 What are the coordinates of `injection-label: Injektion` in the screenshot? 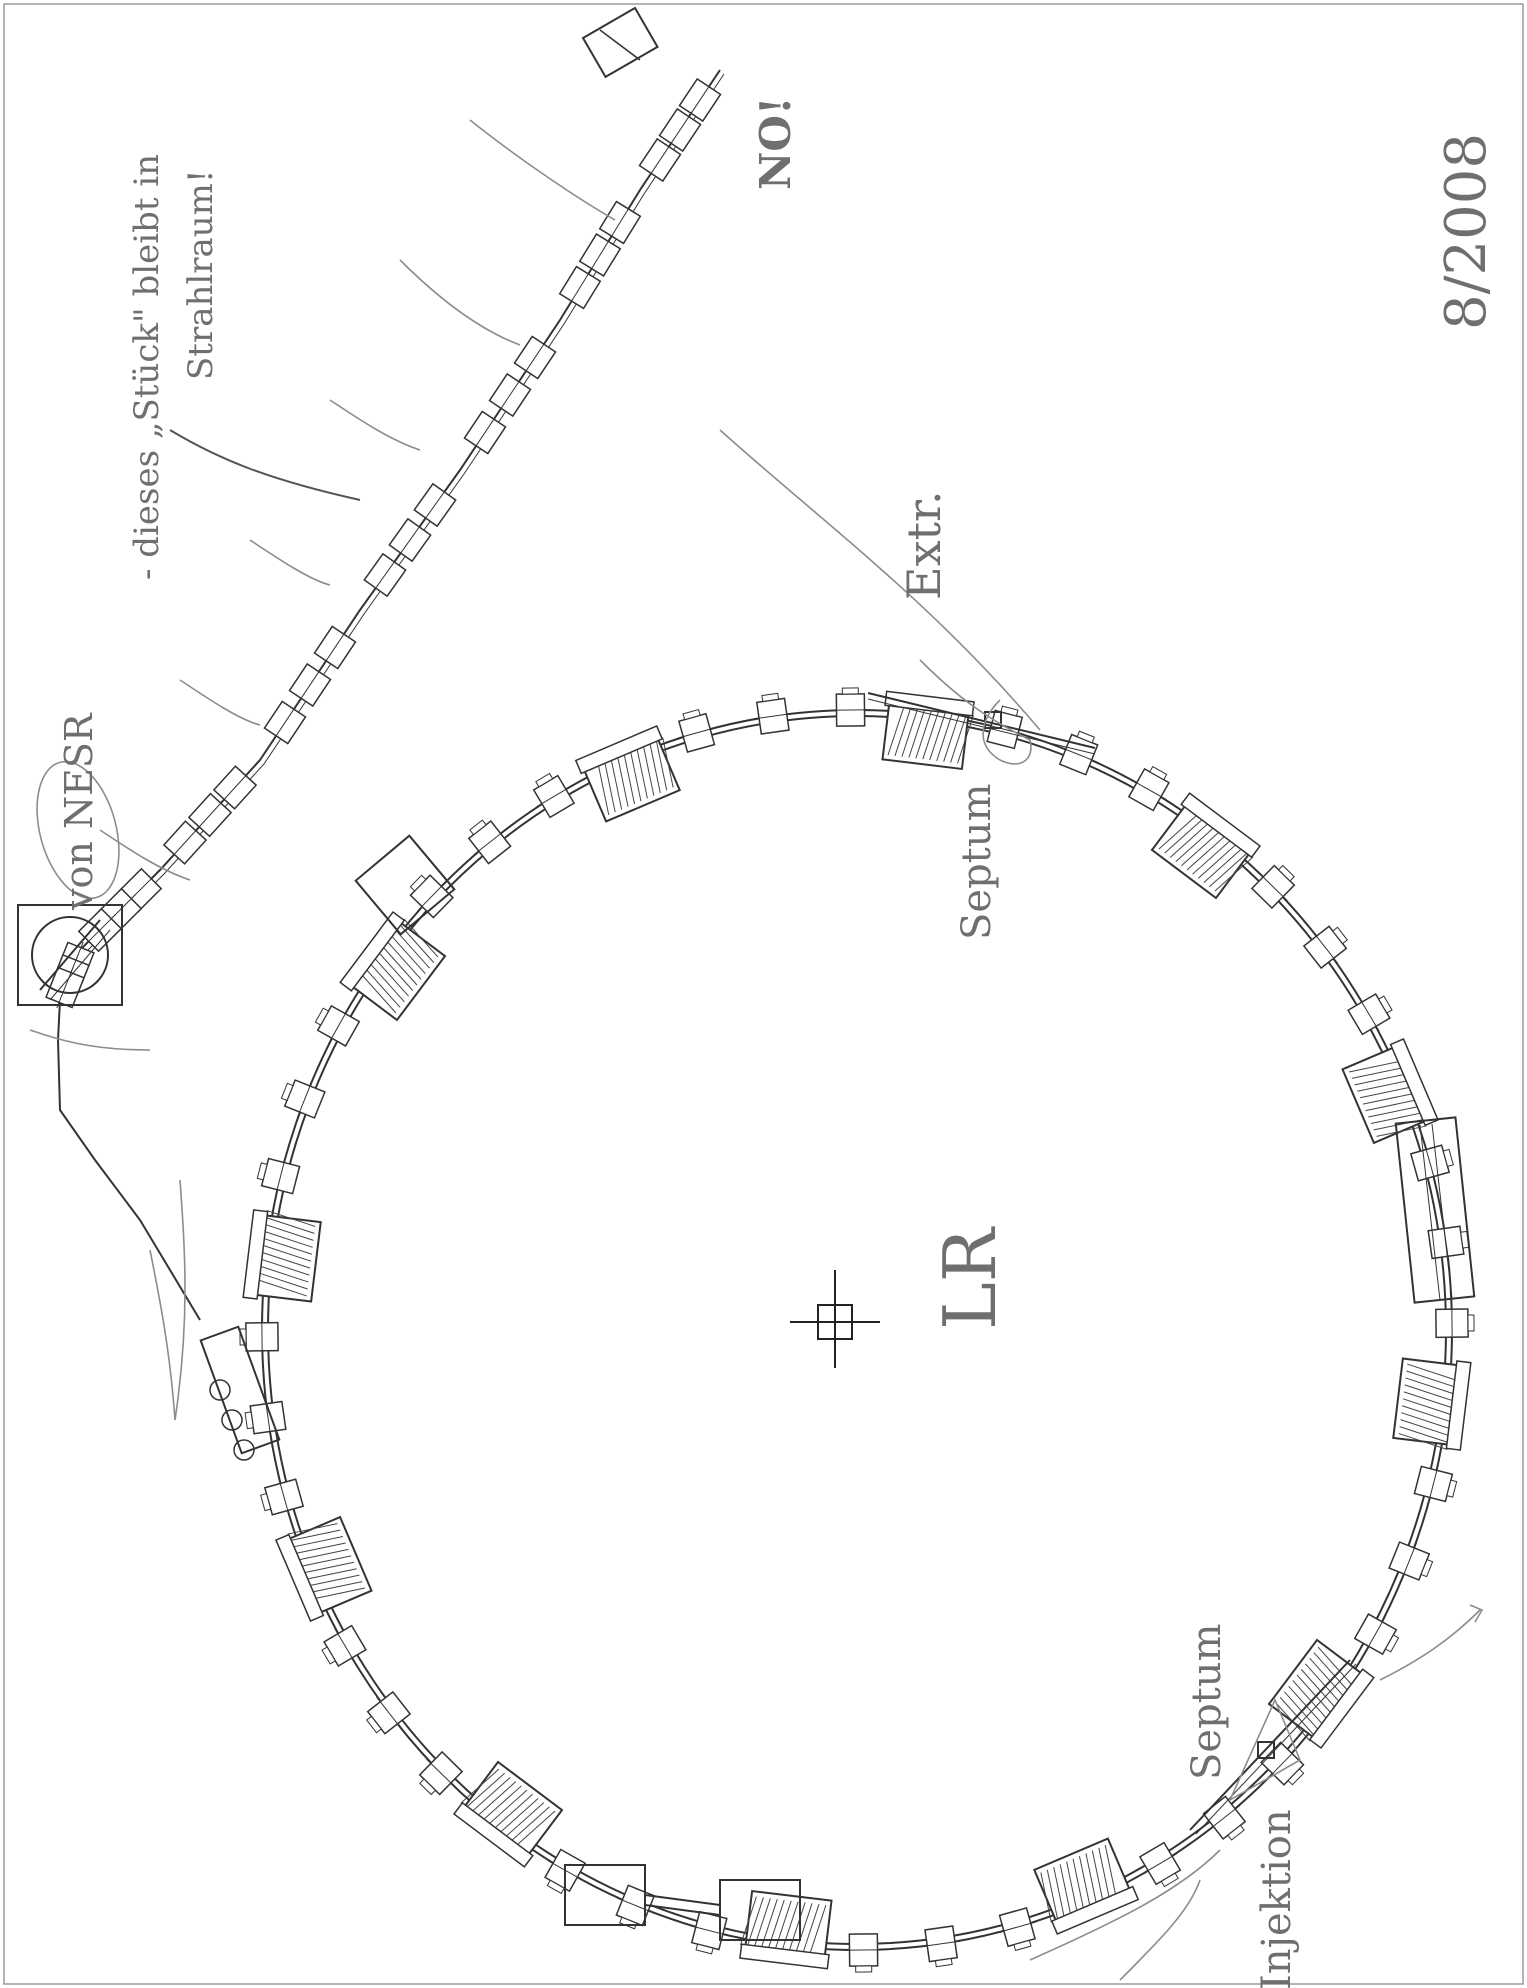 It's located at (1277, 1898).